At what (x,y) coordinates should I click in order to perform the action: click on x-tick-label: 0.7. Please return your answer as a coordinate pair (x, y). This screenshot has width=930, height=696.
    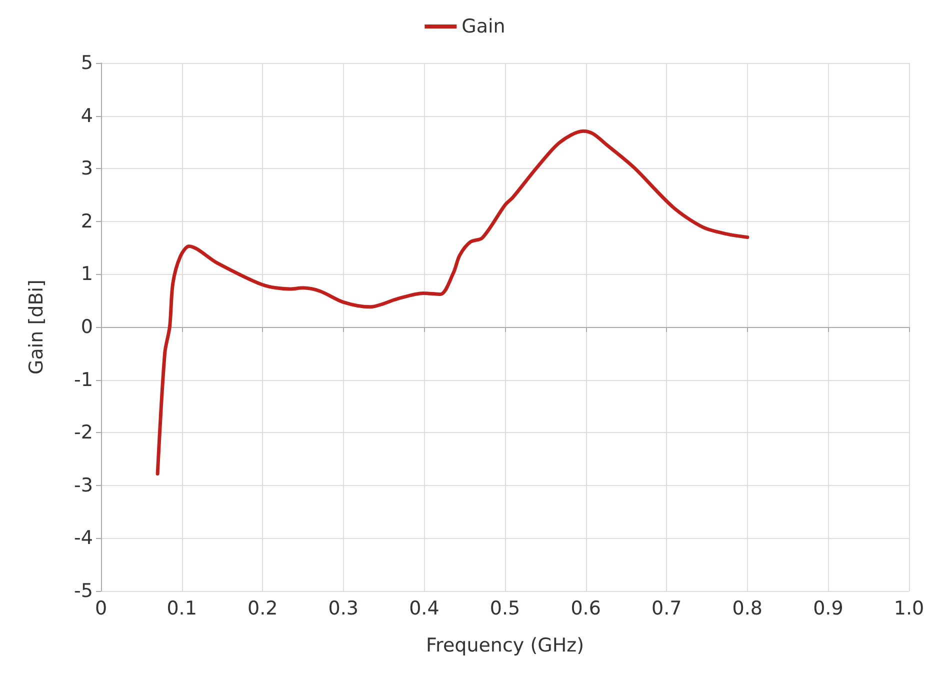
    Looking at the image, I should click on (666, 609).